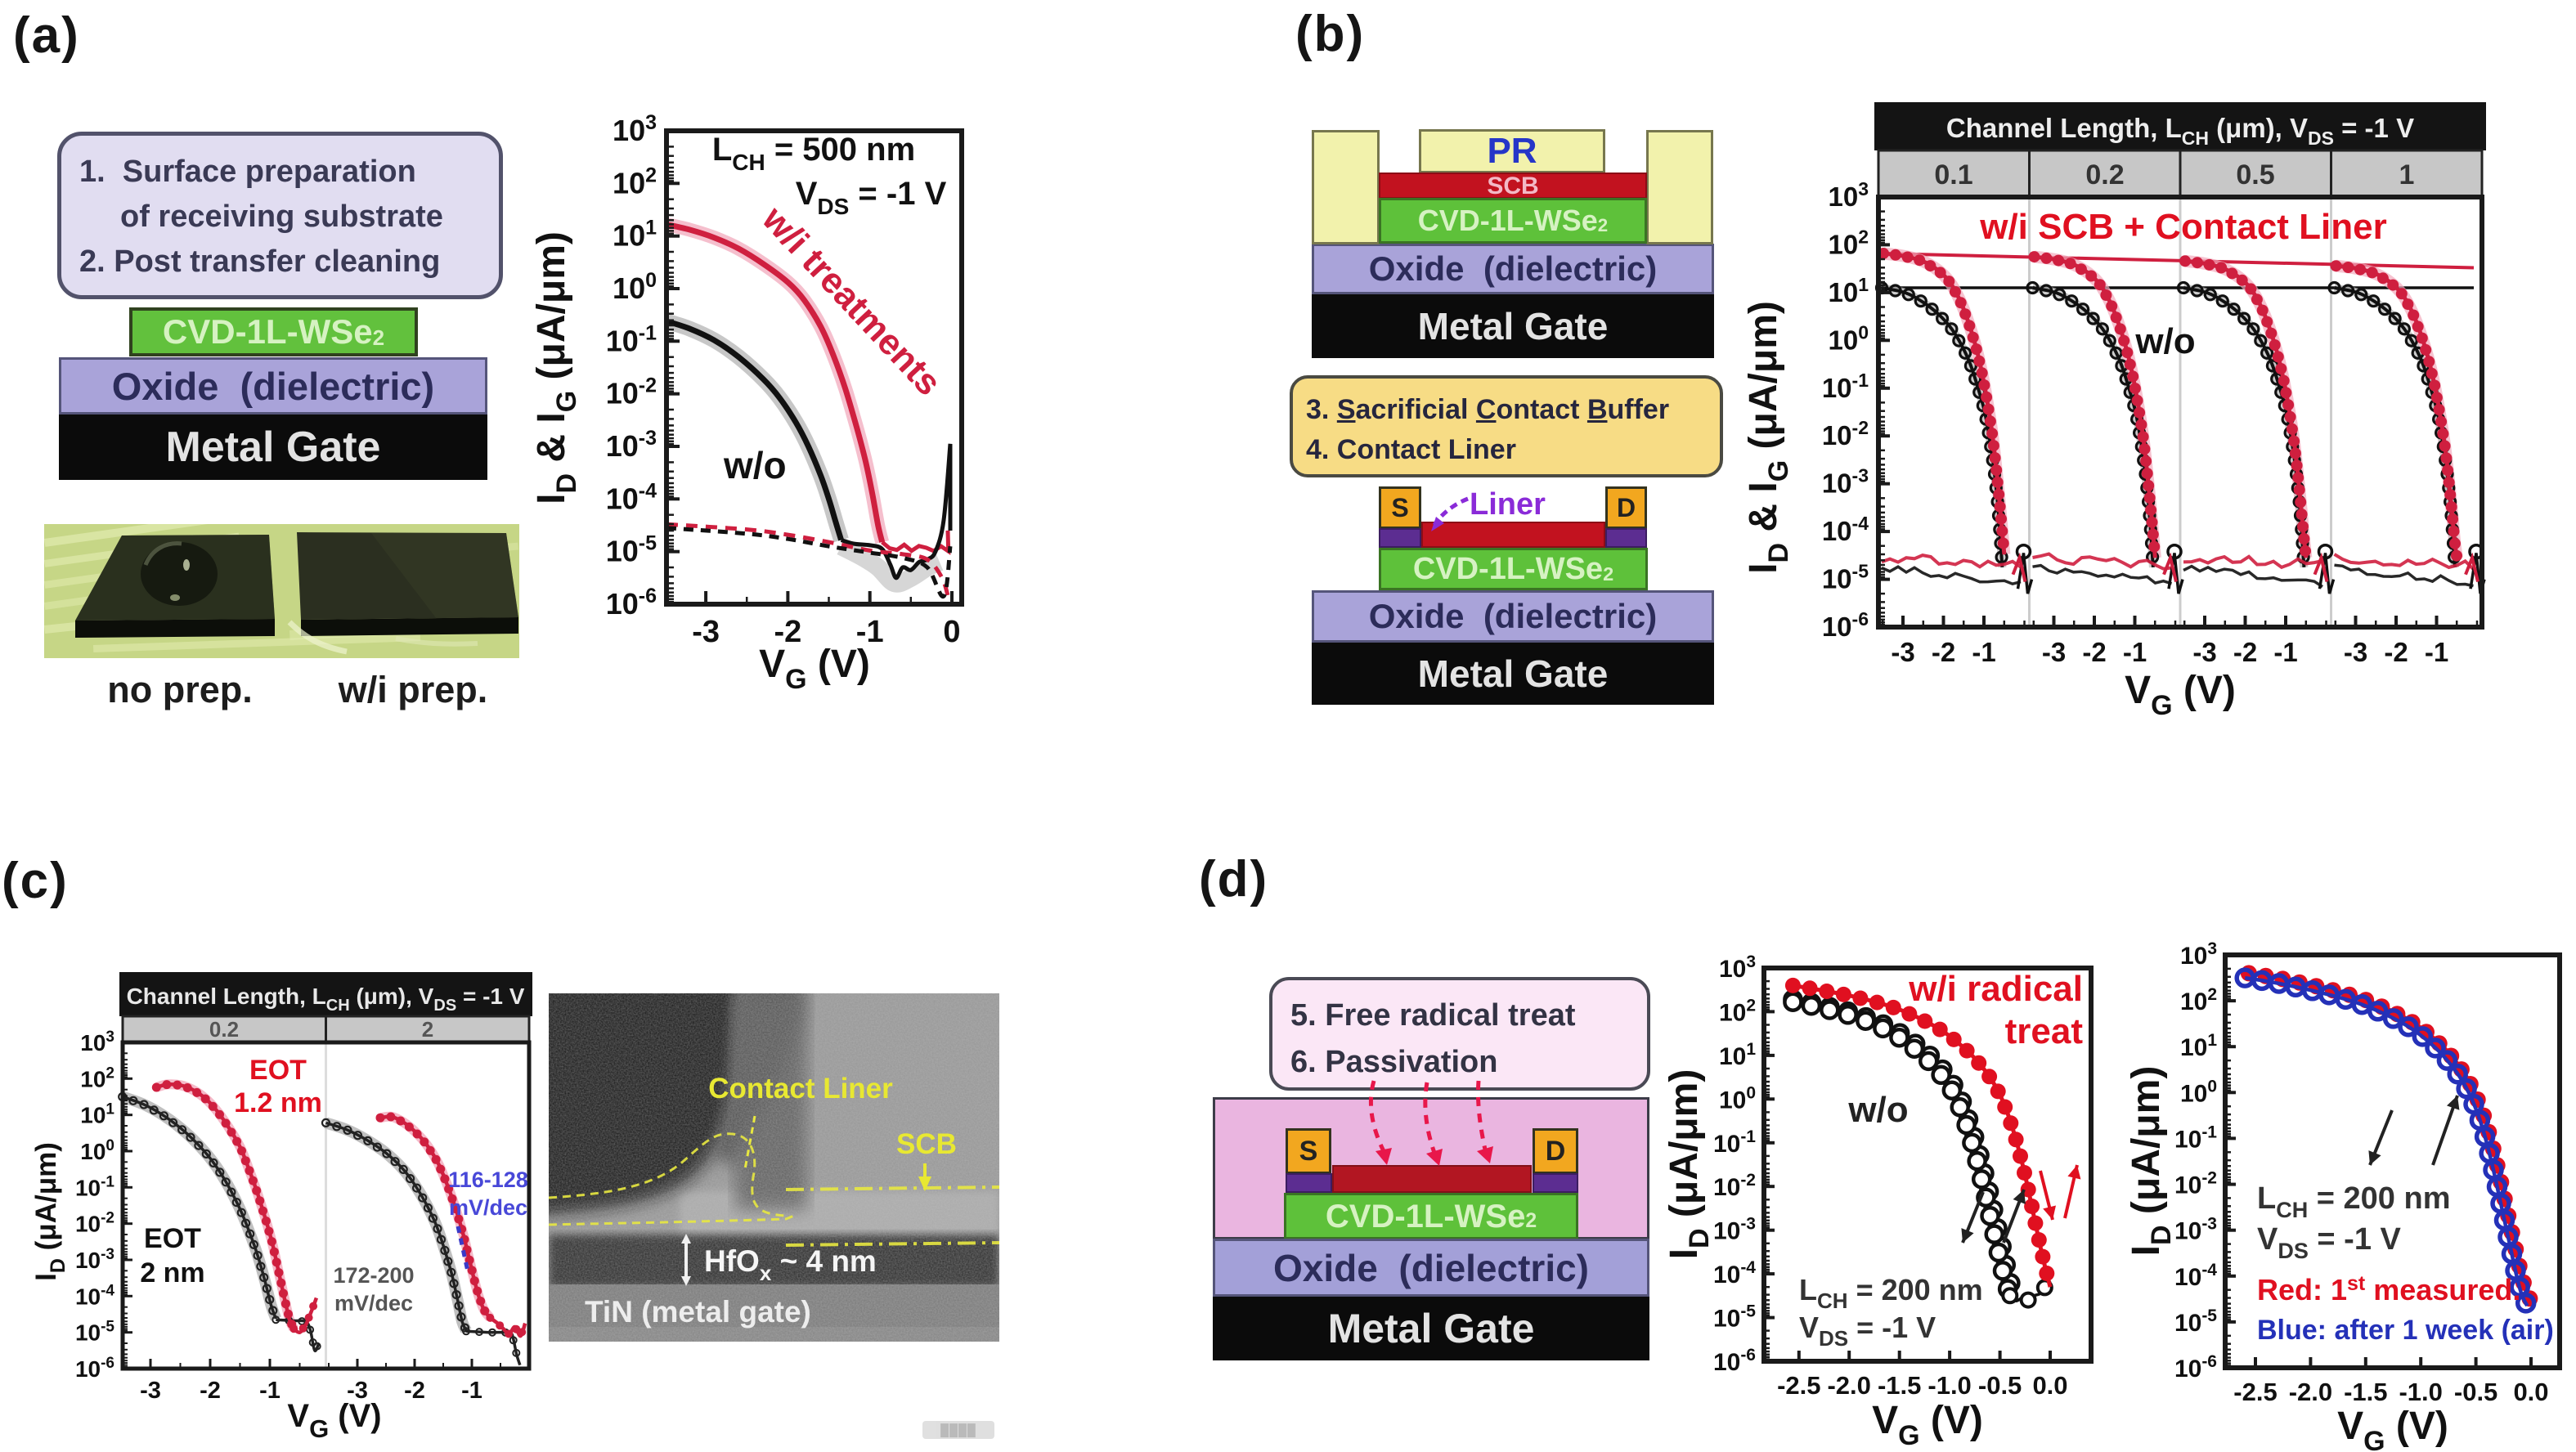 The width and height of the screenshot is (2576, 1452). What do you see at coordinates (172, 1272) in the screenshot?
I see `svg-text: 2 nm` at bounding box center [172, 1272].